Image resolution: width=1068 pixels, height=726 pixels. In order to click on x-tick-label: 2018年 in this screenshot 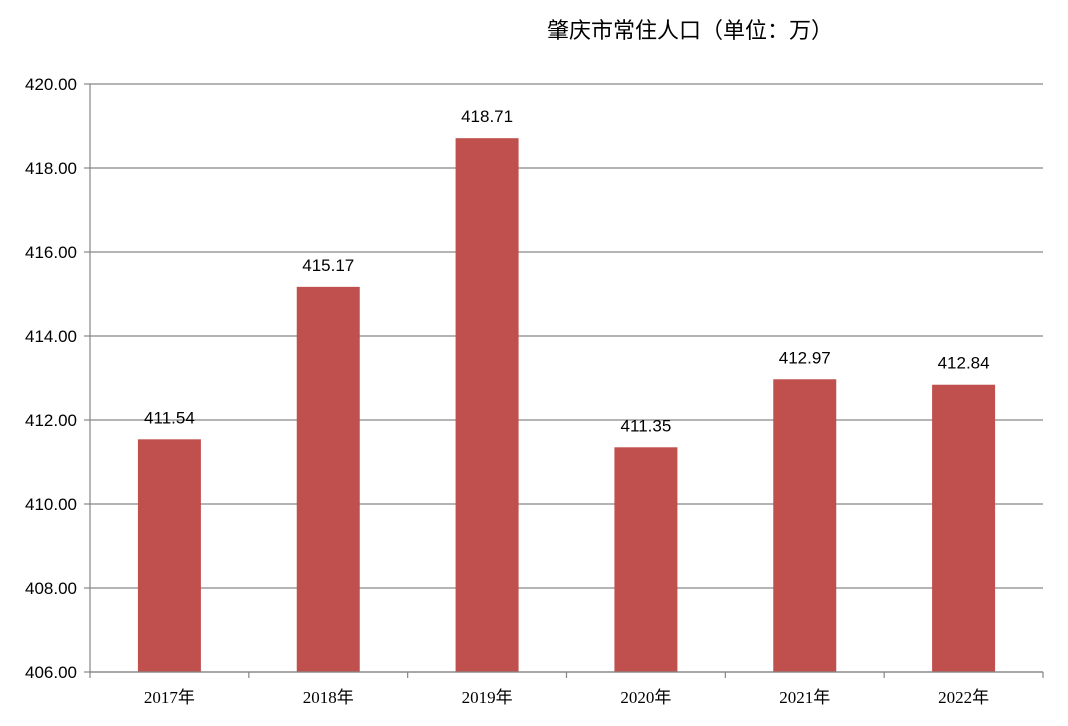, I will do `click(328, 697)`.